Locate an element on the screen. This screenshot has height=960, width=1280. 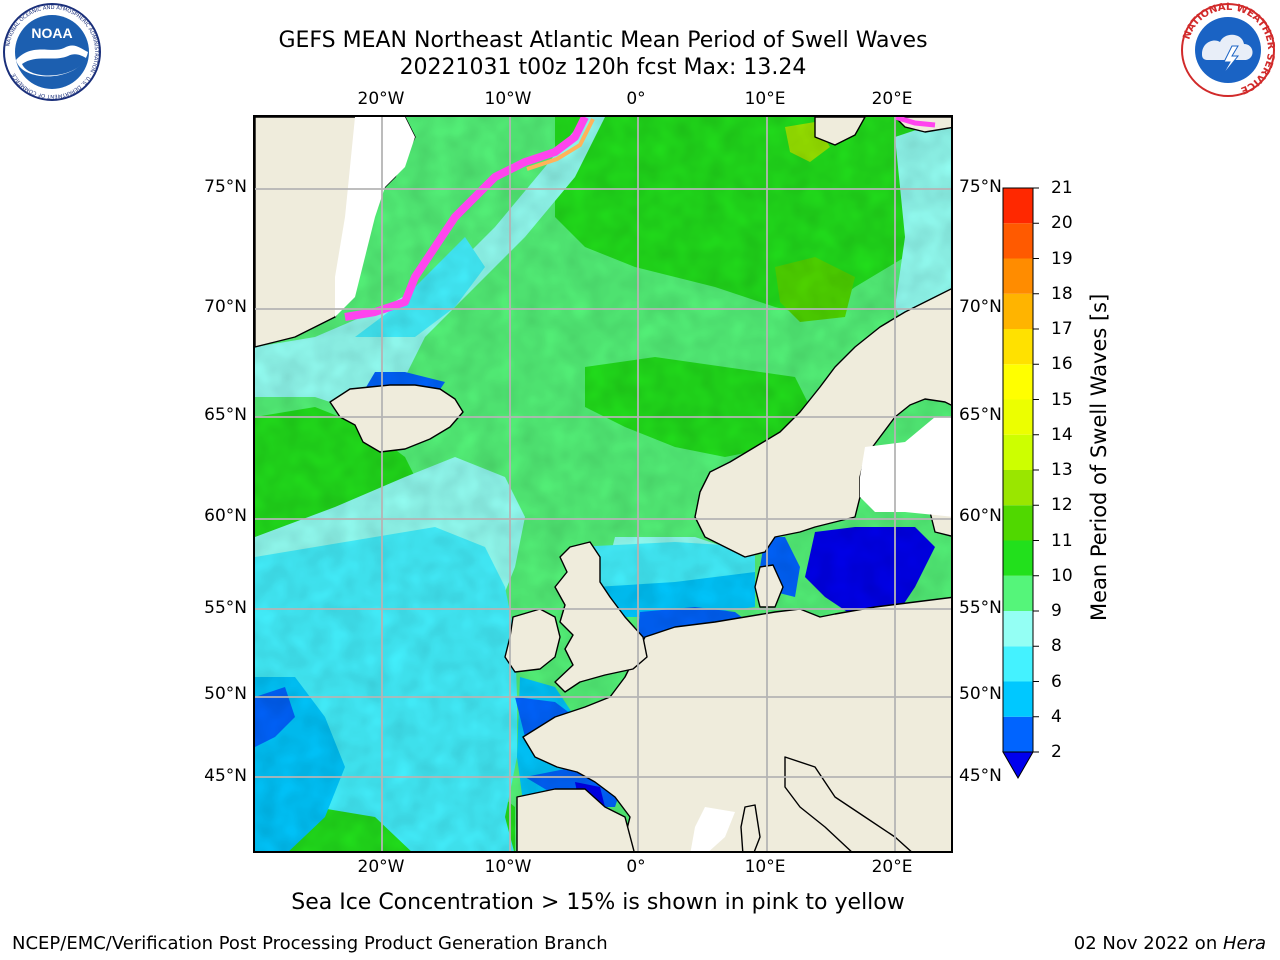
iceland is located at coordinates (396, 418).